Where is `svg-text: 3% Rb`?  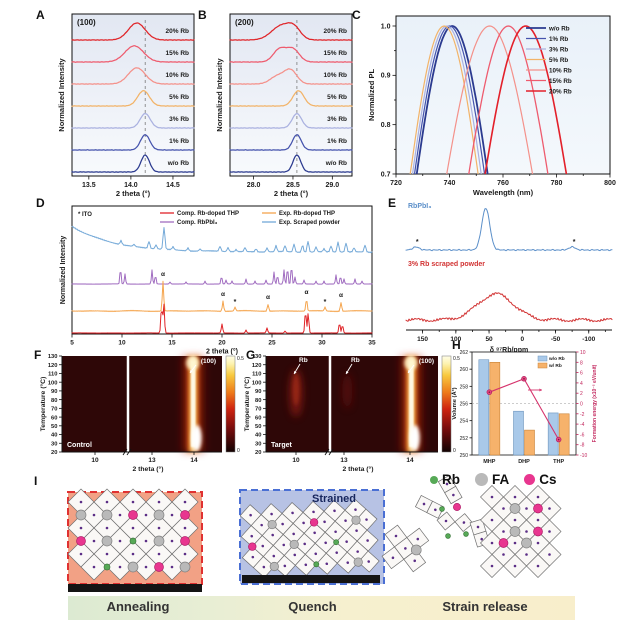 svg-text: 3% Rb is located at coordinates (558, 49).